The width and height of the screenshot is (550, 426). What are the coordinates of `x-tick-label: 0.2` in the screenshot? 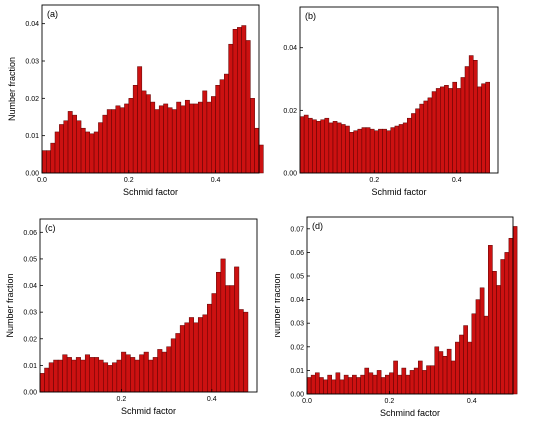 It's located at (390, 401).